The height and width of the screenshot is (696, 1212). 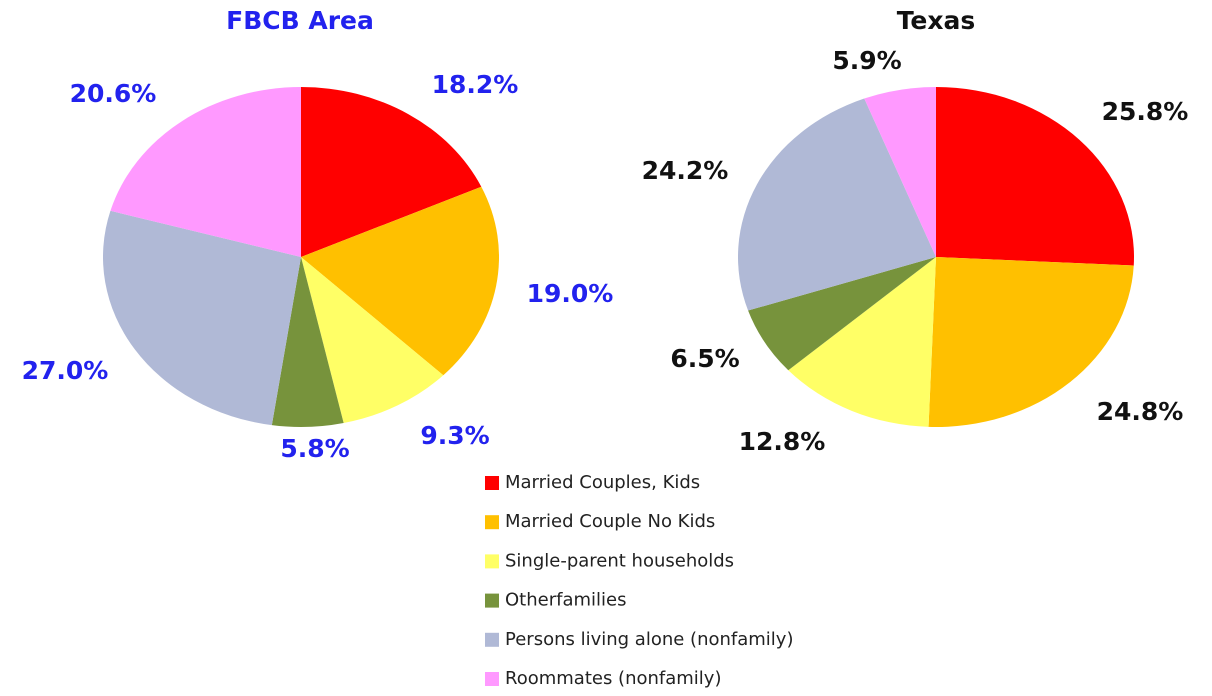 I want to click on data-label: 6.5%, so click(x=704, y=358).